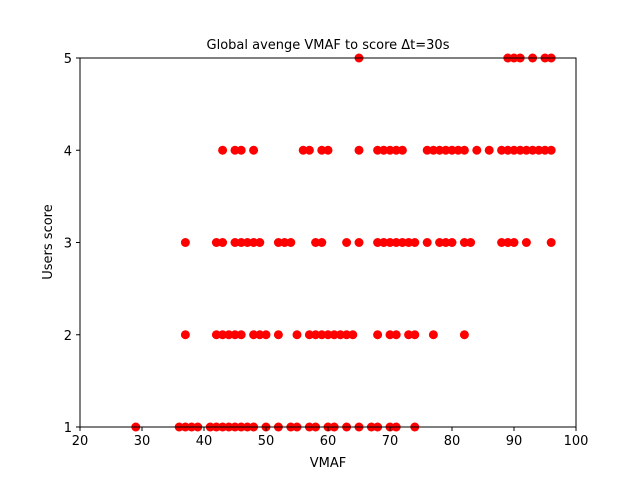  Describe the element at coordinates (390, 441) in the screenshot. I see `x-tick-label: 70` at that location.